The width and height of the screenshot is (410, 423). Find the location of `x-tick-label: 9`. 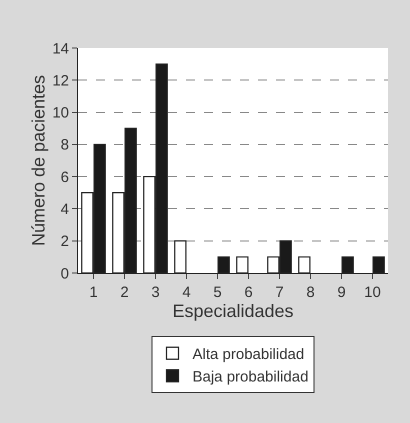

x-tick-label: 9 is located at coordinates (341, 292).